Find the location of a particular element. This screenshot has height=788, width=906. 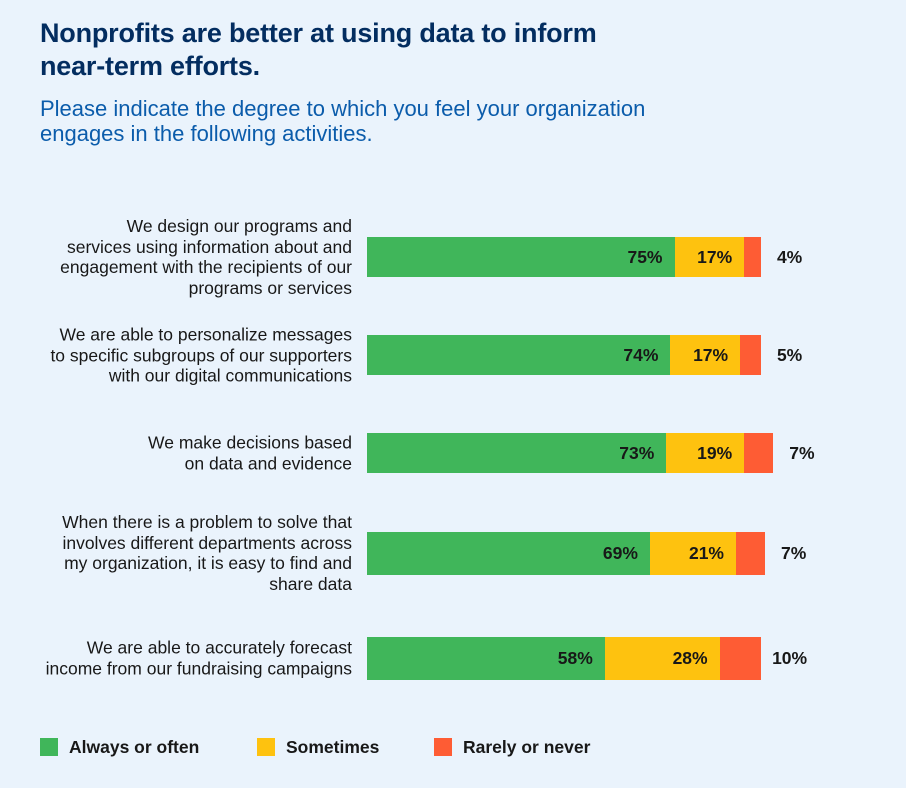

data-label: 10% is located at coordinates (790, 658).